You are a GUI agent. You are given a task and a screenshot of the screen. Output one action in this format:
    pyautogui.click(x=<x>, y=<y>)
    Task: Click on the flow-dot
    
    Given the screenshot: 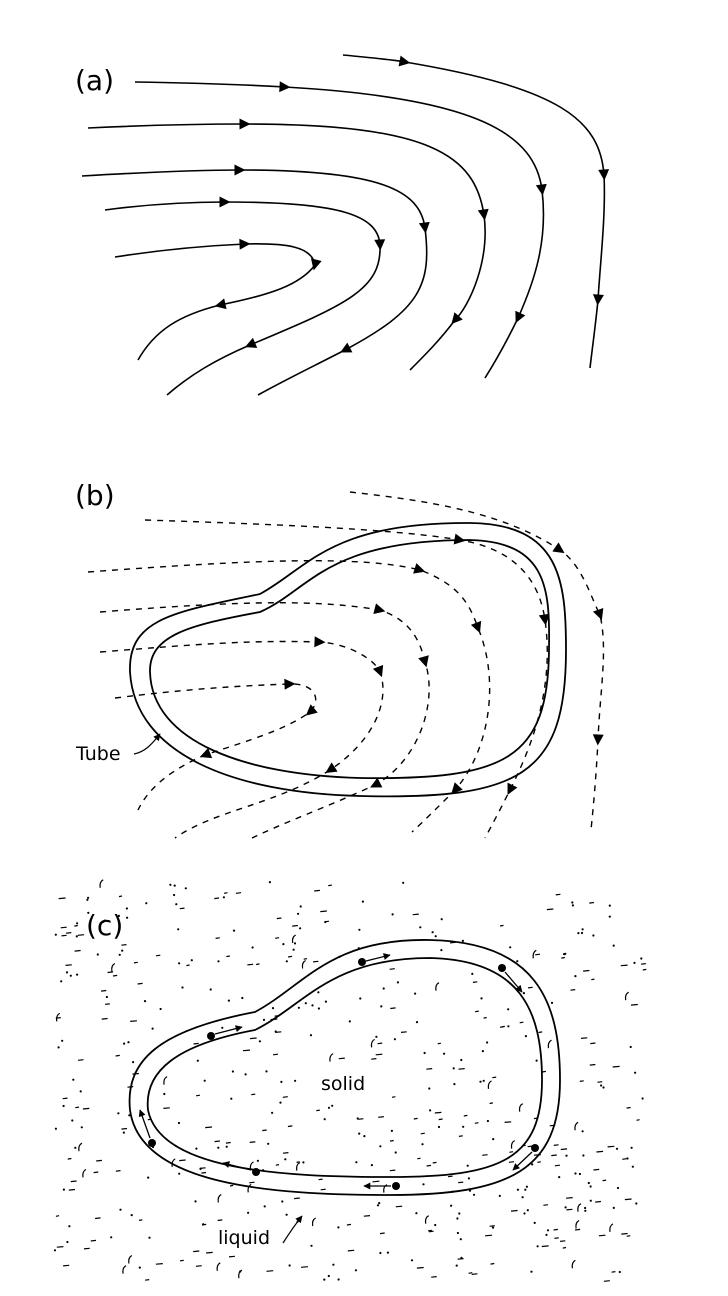 What is the action you would take?
    pyautogui.click(x=211, y=1036)
    